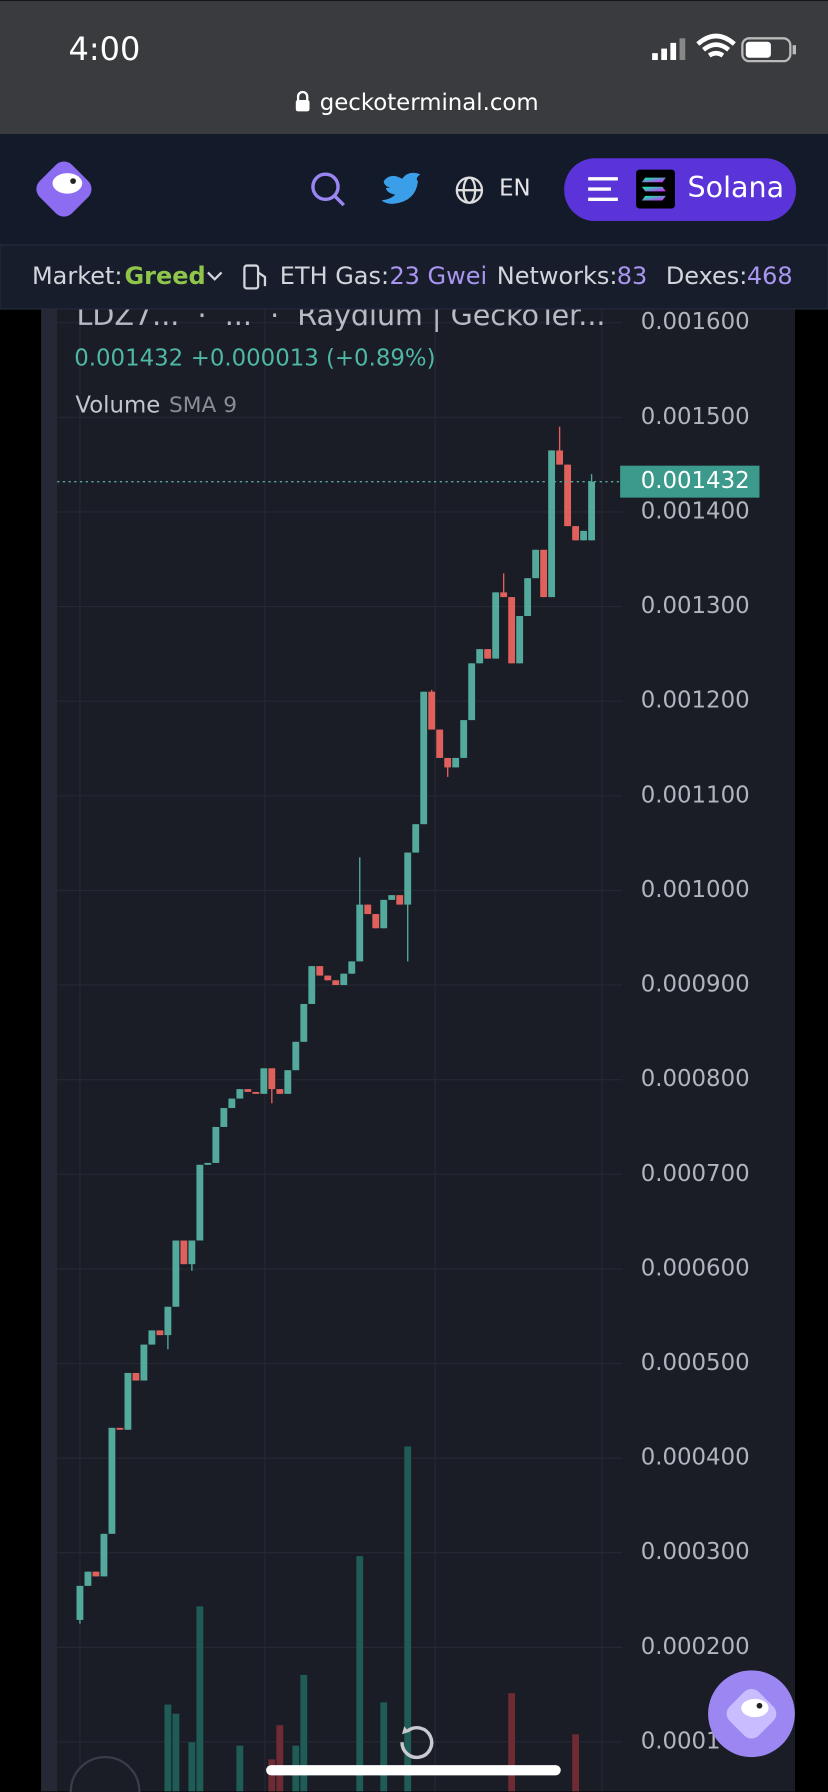 The width and height of the screenshot is (828, 1792). I want to click on y-tick-label: 0.000700, so click(695, 1174).